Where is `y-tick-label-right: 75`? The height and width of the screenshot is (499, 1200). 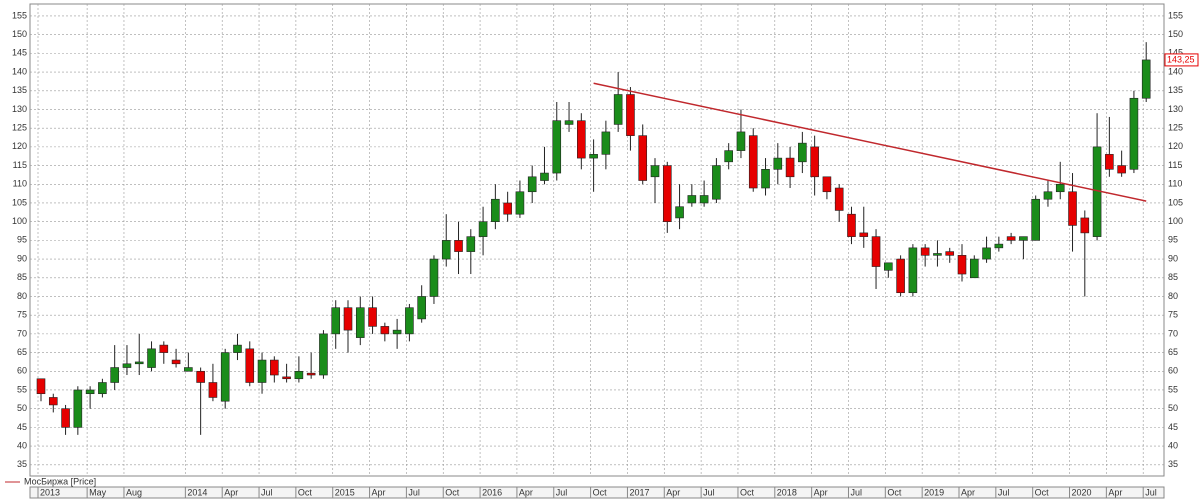
y-tick-label-right: 75 is located at coordinates (1173, 315).